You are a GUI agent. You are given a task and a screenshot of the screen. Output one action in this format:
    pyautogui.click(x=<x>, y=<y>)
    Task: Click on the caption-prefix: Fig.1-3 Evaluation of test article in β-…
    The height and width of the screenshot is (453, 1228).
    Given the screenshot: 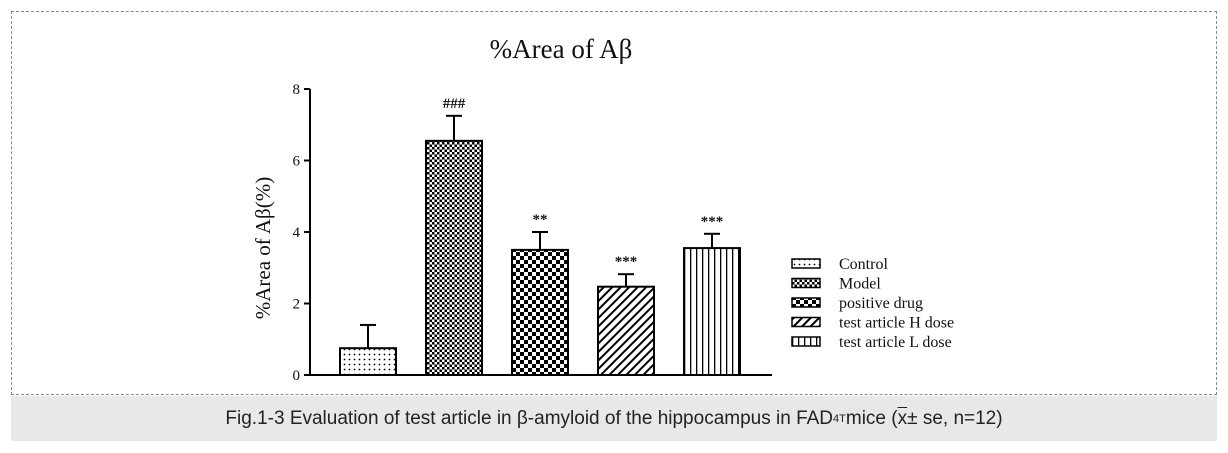 What is the action you would take?
    pyautogui.click(x=529, y=418)
    